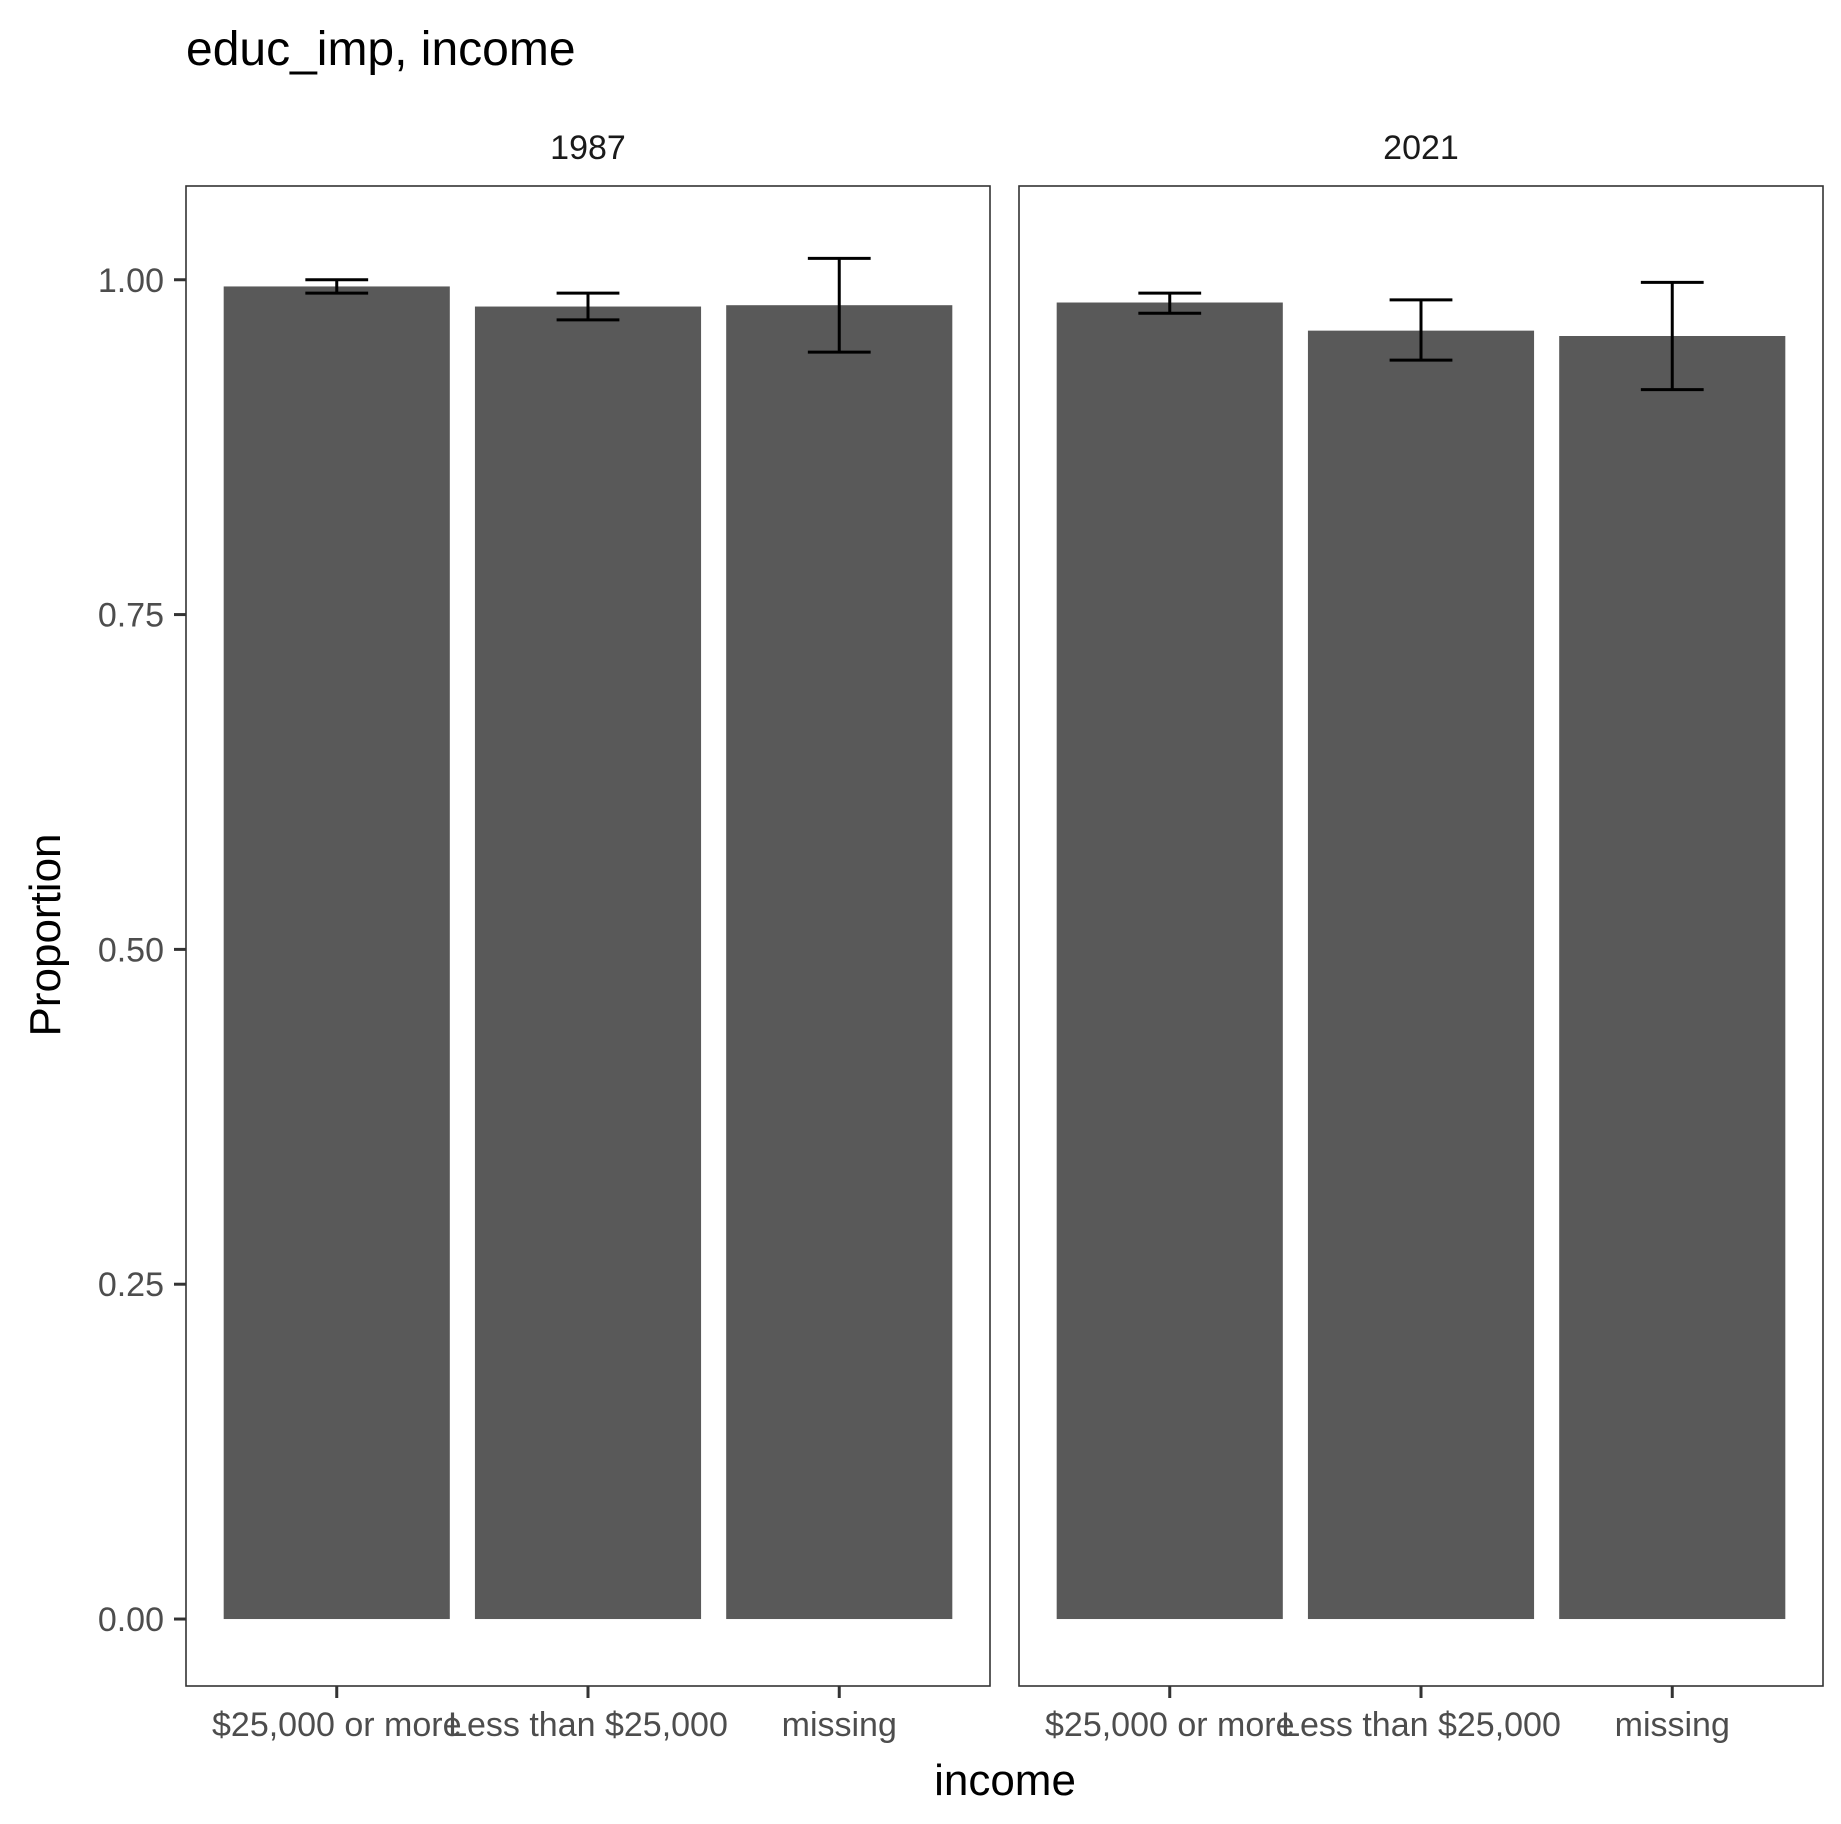 The image size is (1841, 1824). I want to click on y-tick-label: 0.75, so click(131, 616).